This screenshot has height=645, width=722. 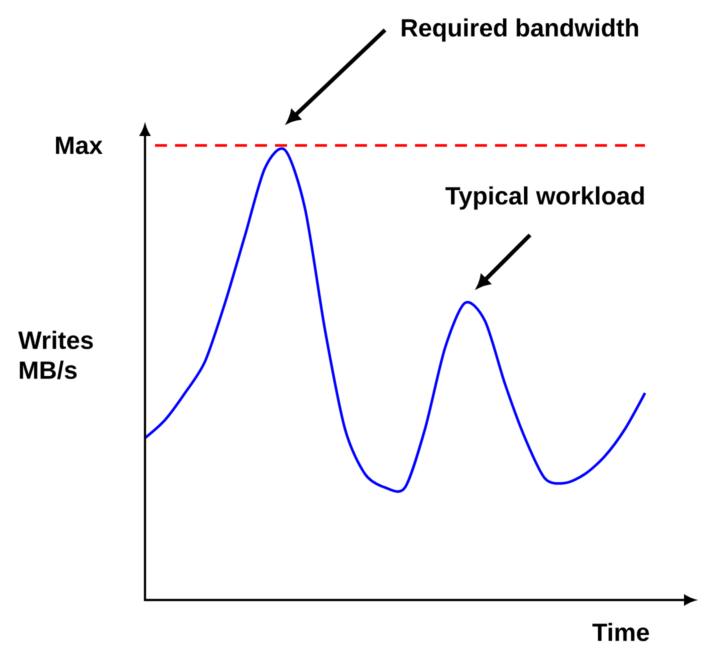 I want to click on text: Required bandwidth, so click(x=520, y=30).